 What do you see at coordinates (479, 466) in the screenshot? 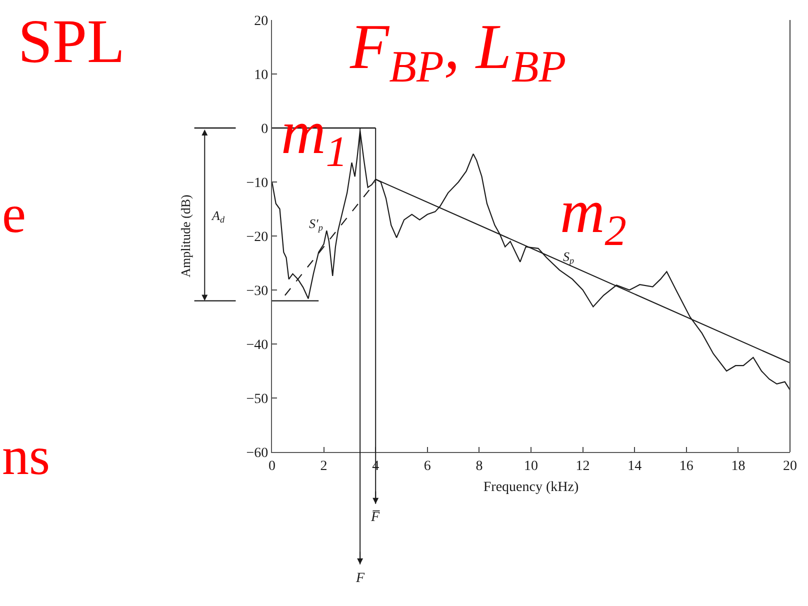
I see `x-tick-label: 8` at bounding box center [479, 466].